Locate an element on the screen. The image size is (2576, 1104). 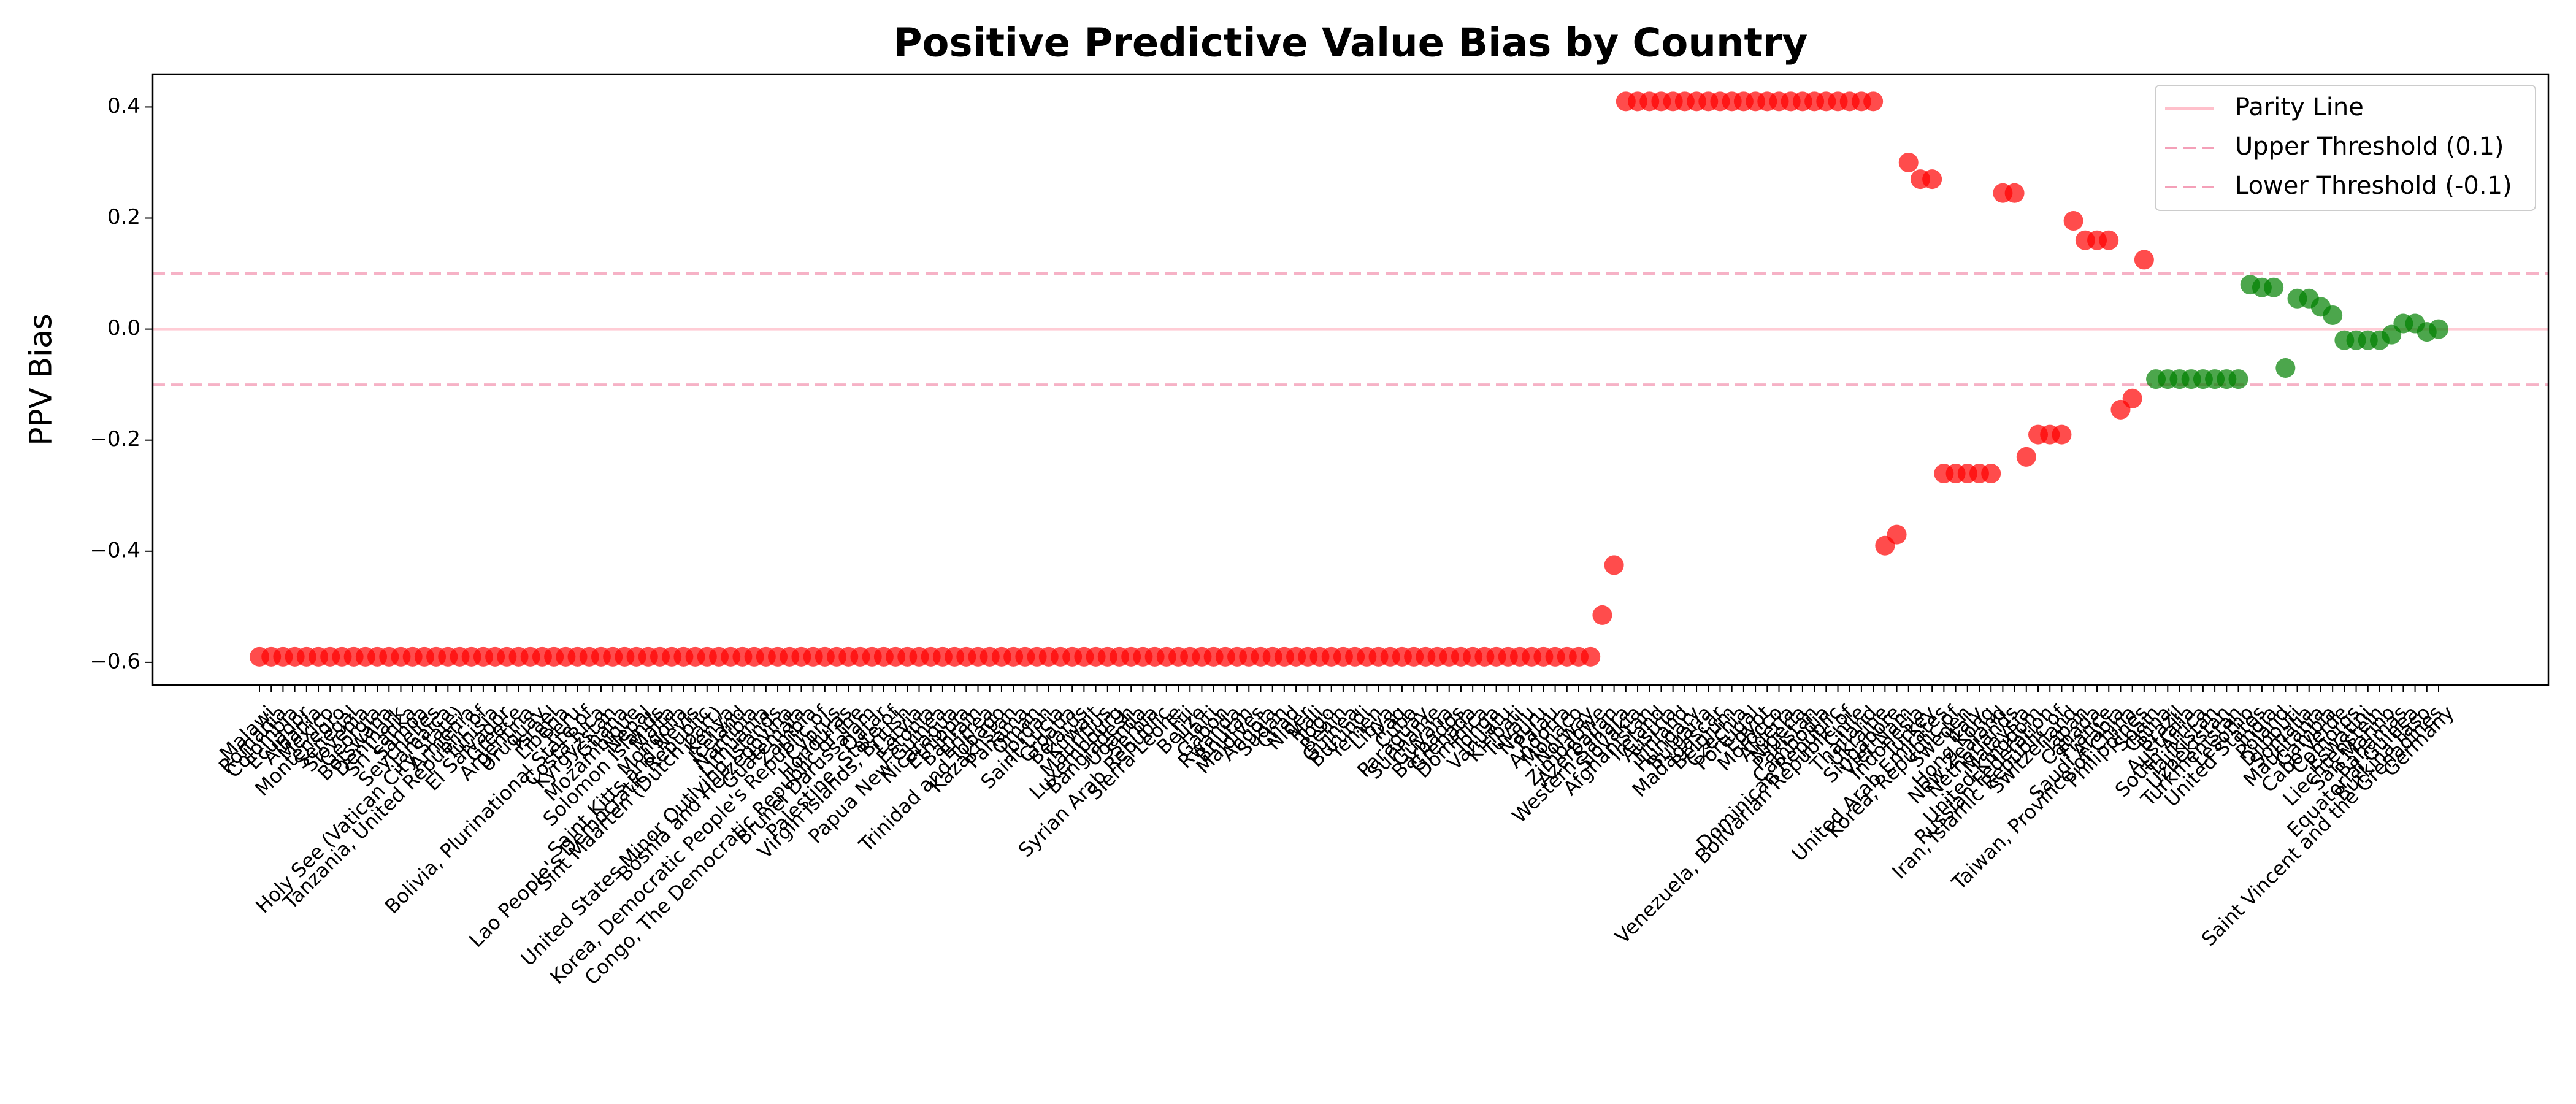
y-tick-label: 0.0 is located at coordinates (123, 328).